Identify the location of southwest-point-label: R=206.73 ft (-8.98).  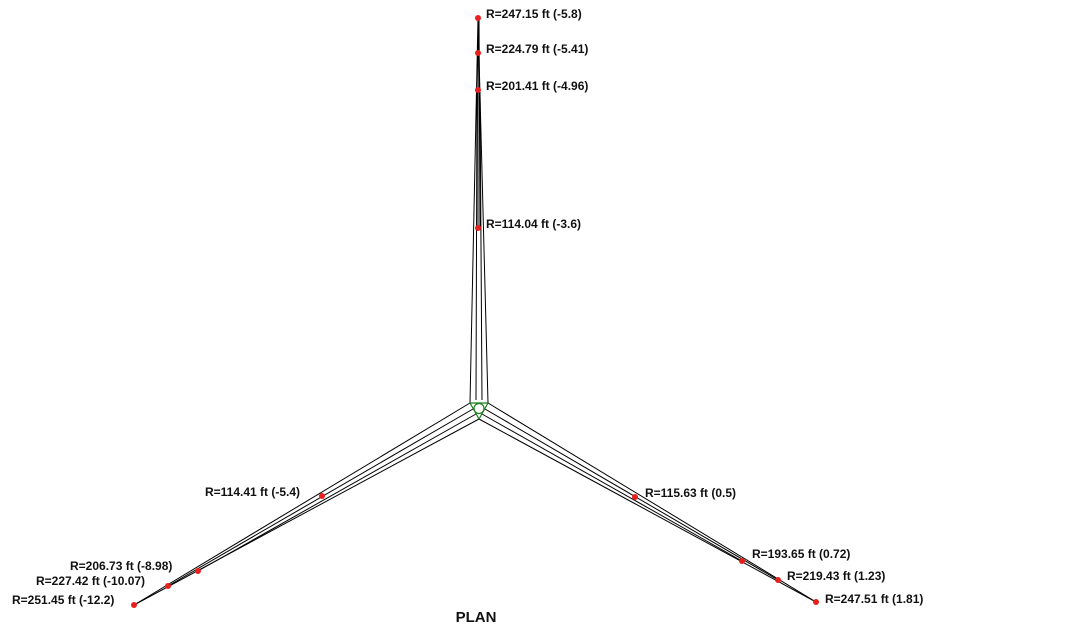
(121, 566).